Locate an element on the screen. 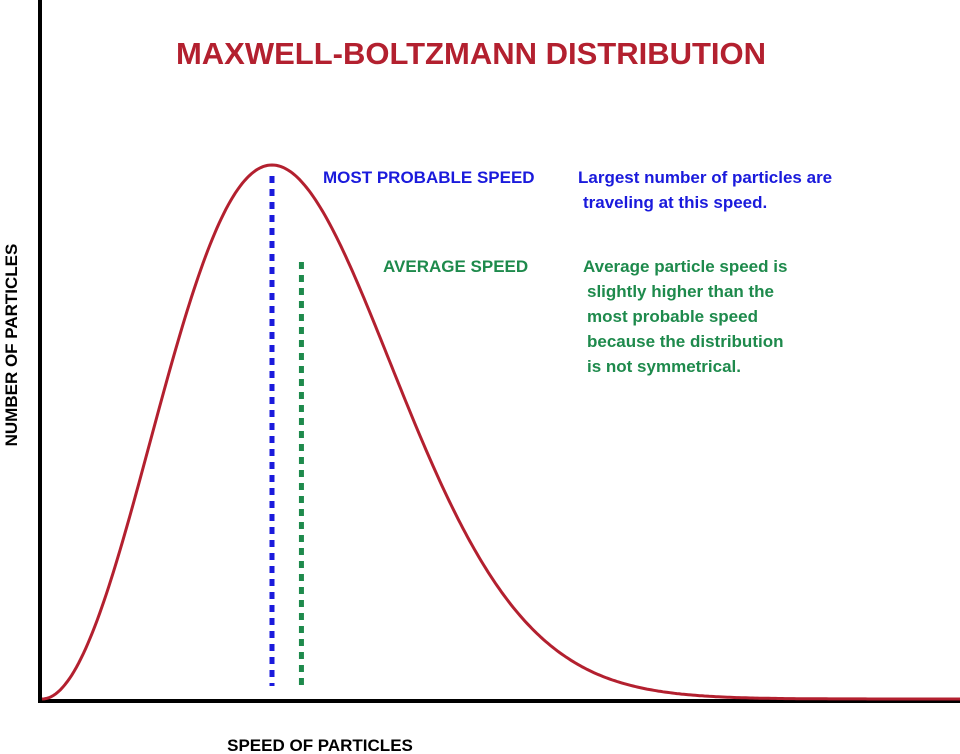 The width and height of the screenshot is (960, 754). average-speed-label: AVERAGE SPEED is located at coordinates (455, 266).